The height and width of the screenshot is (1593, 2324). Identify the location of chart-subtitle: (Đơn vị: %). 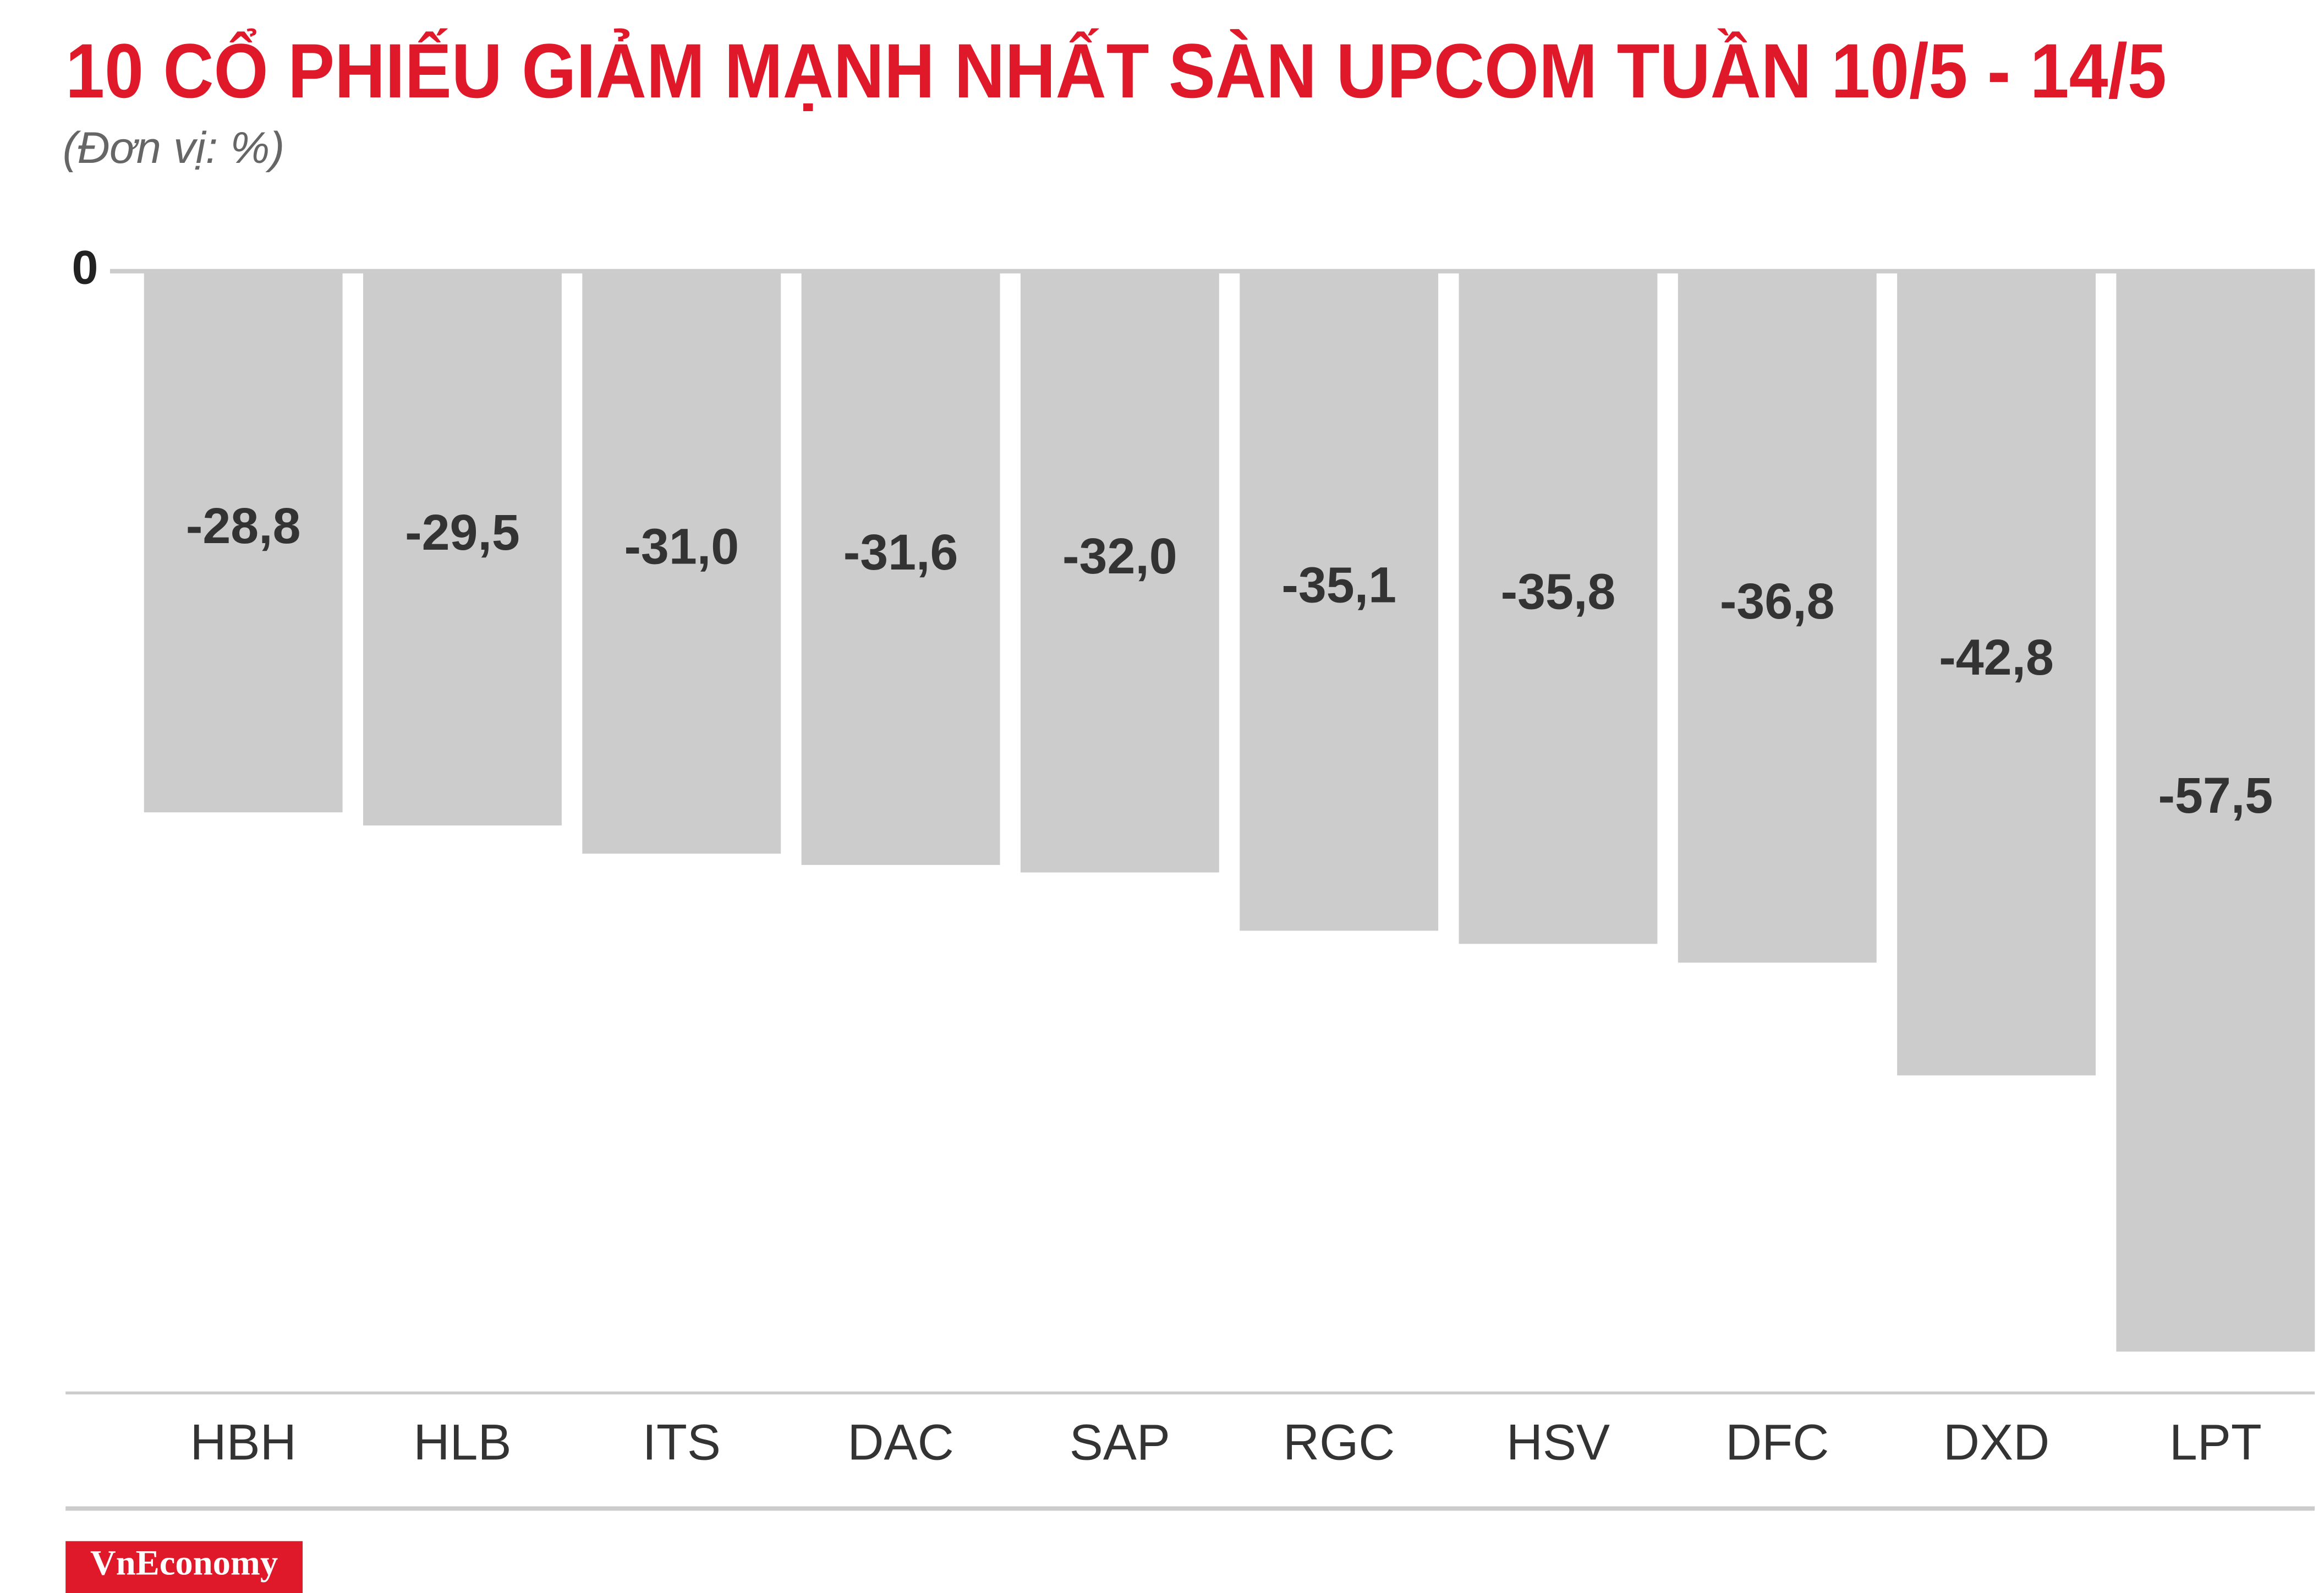
(173, 148).